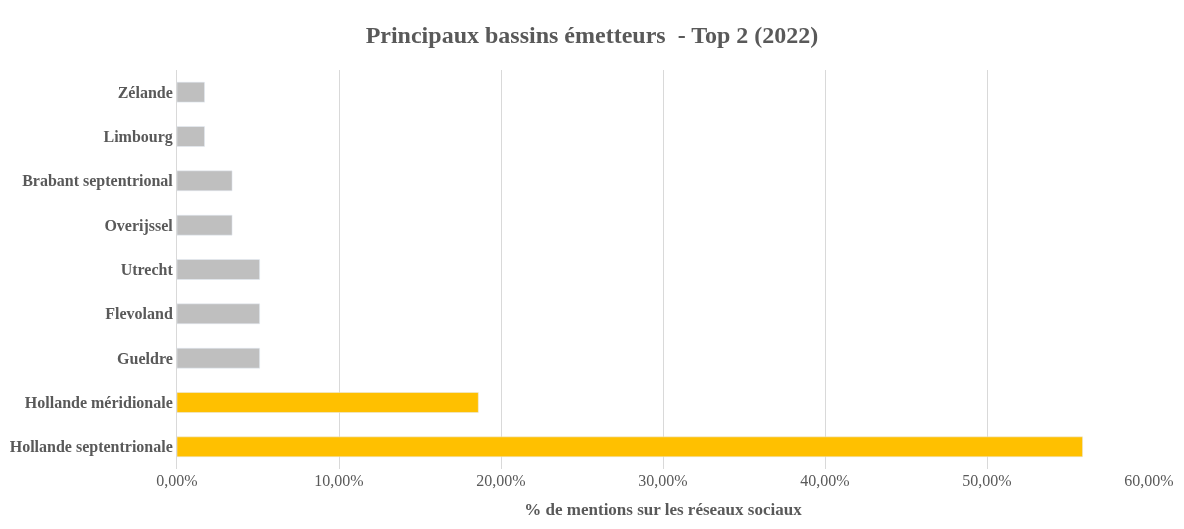  Describe the element at coordinates (147, 270) in the screenshot. I see `y-tick-label: Utrecht` at that location.